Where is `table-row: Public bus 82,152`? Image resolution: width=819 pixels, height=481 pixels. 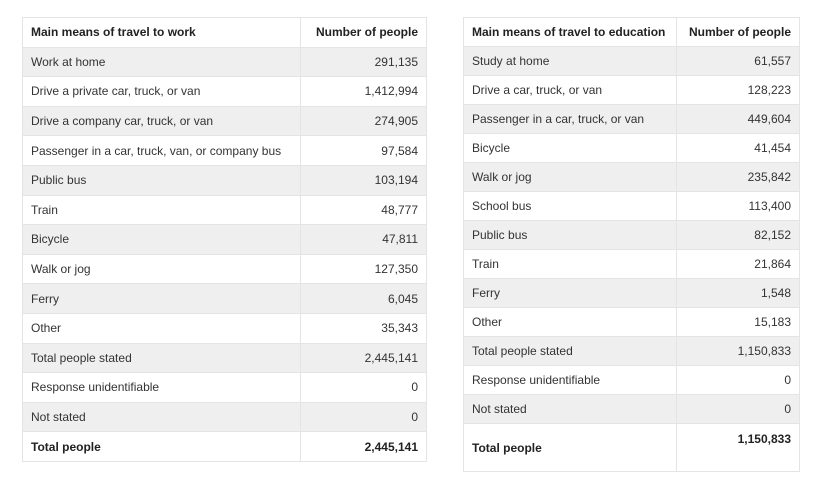 table-row: Public bus 82,152 is located at coordinates (631, 235).